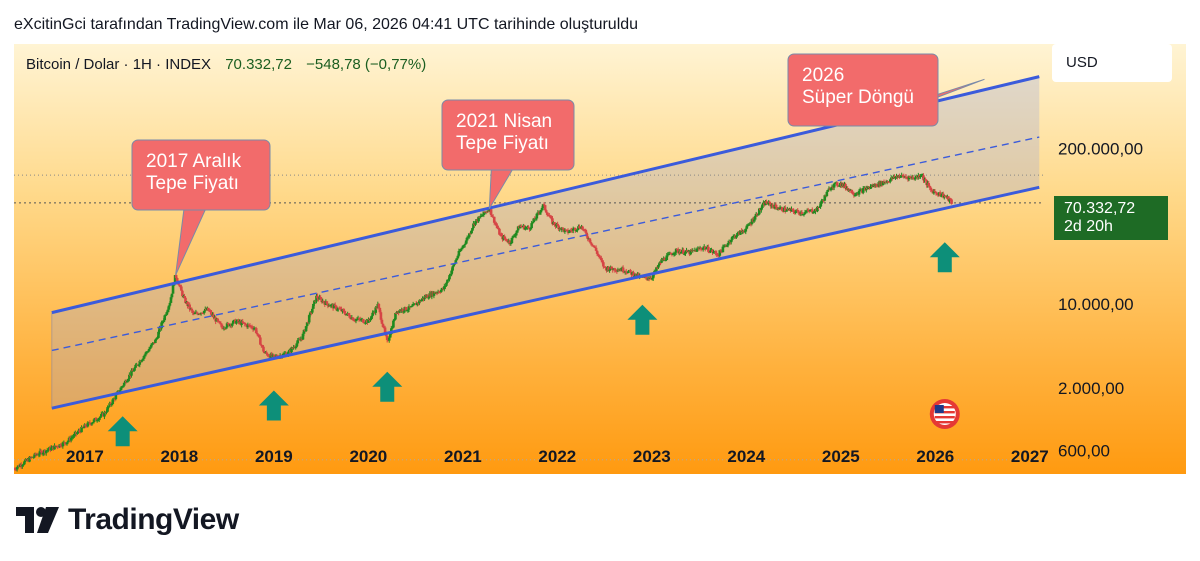 This screenshot has height=561, width=1200. Describe the element at coordinates (1111, 218) in the screenshot. I see `last-price-tag: 70.332,72 2d 20h` at that location.